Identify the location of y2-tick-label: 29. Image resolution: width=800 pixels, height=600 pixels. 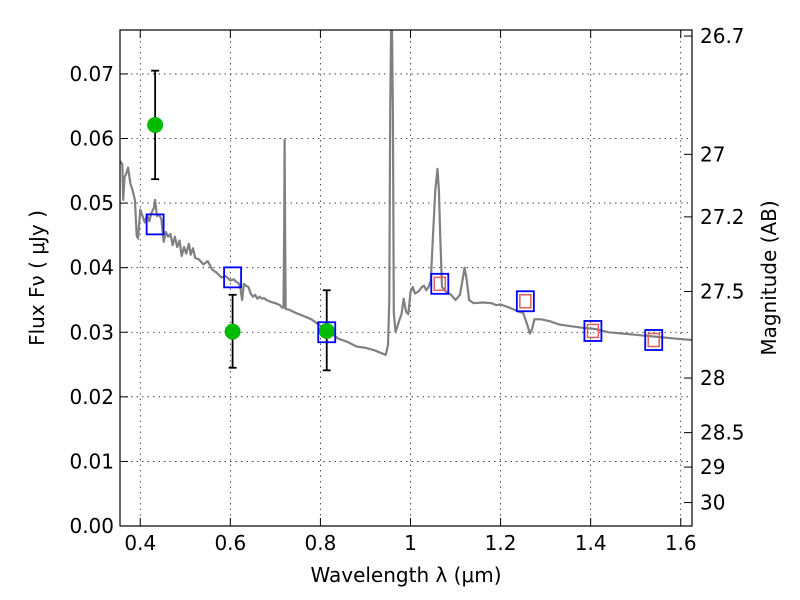
(712, 467).